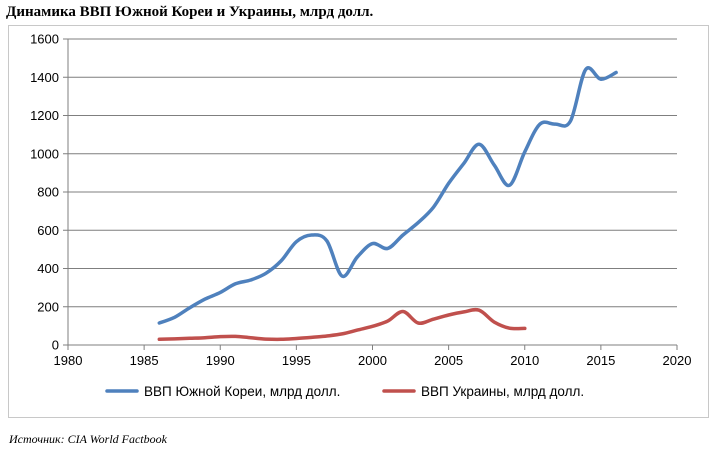  I want to click on x-tick-label: 2005, so click(448, 360).